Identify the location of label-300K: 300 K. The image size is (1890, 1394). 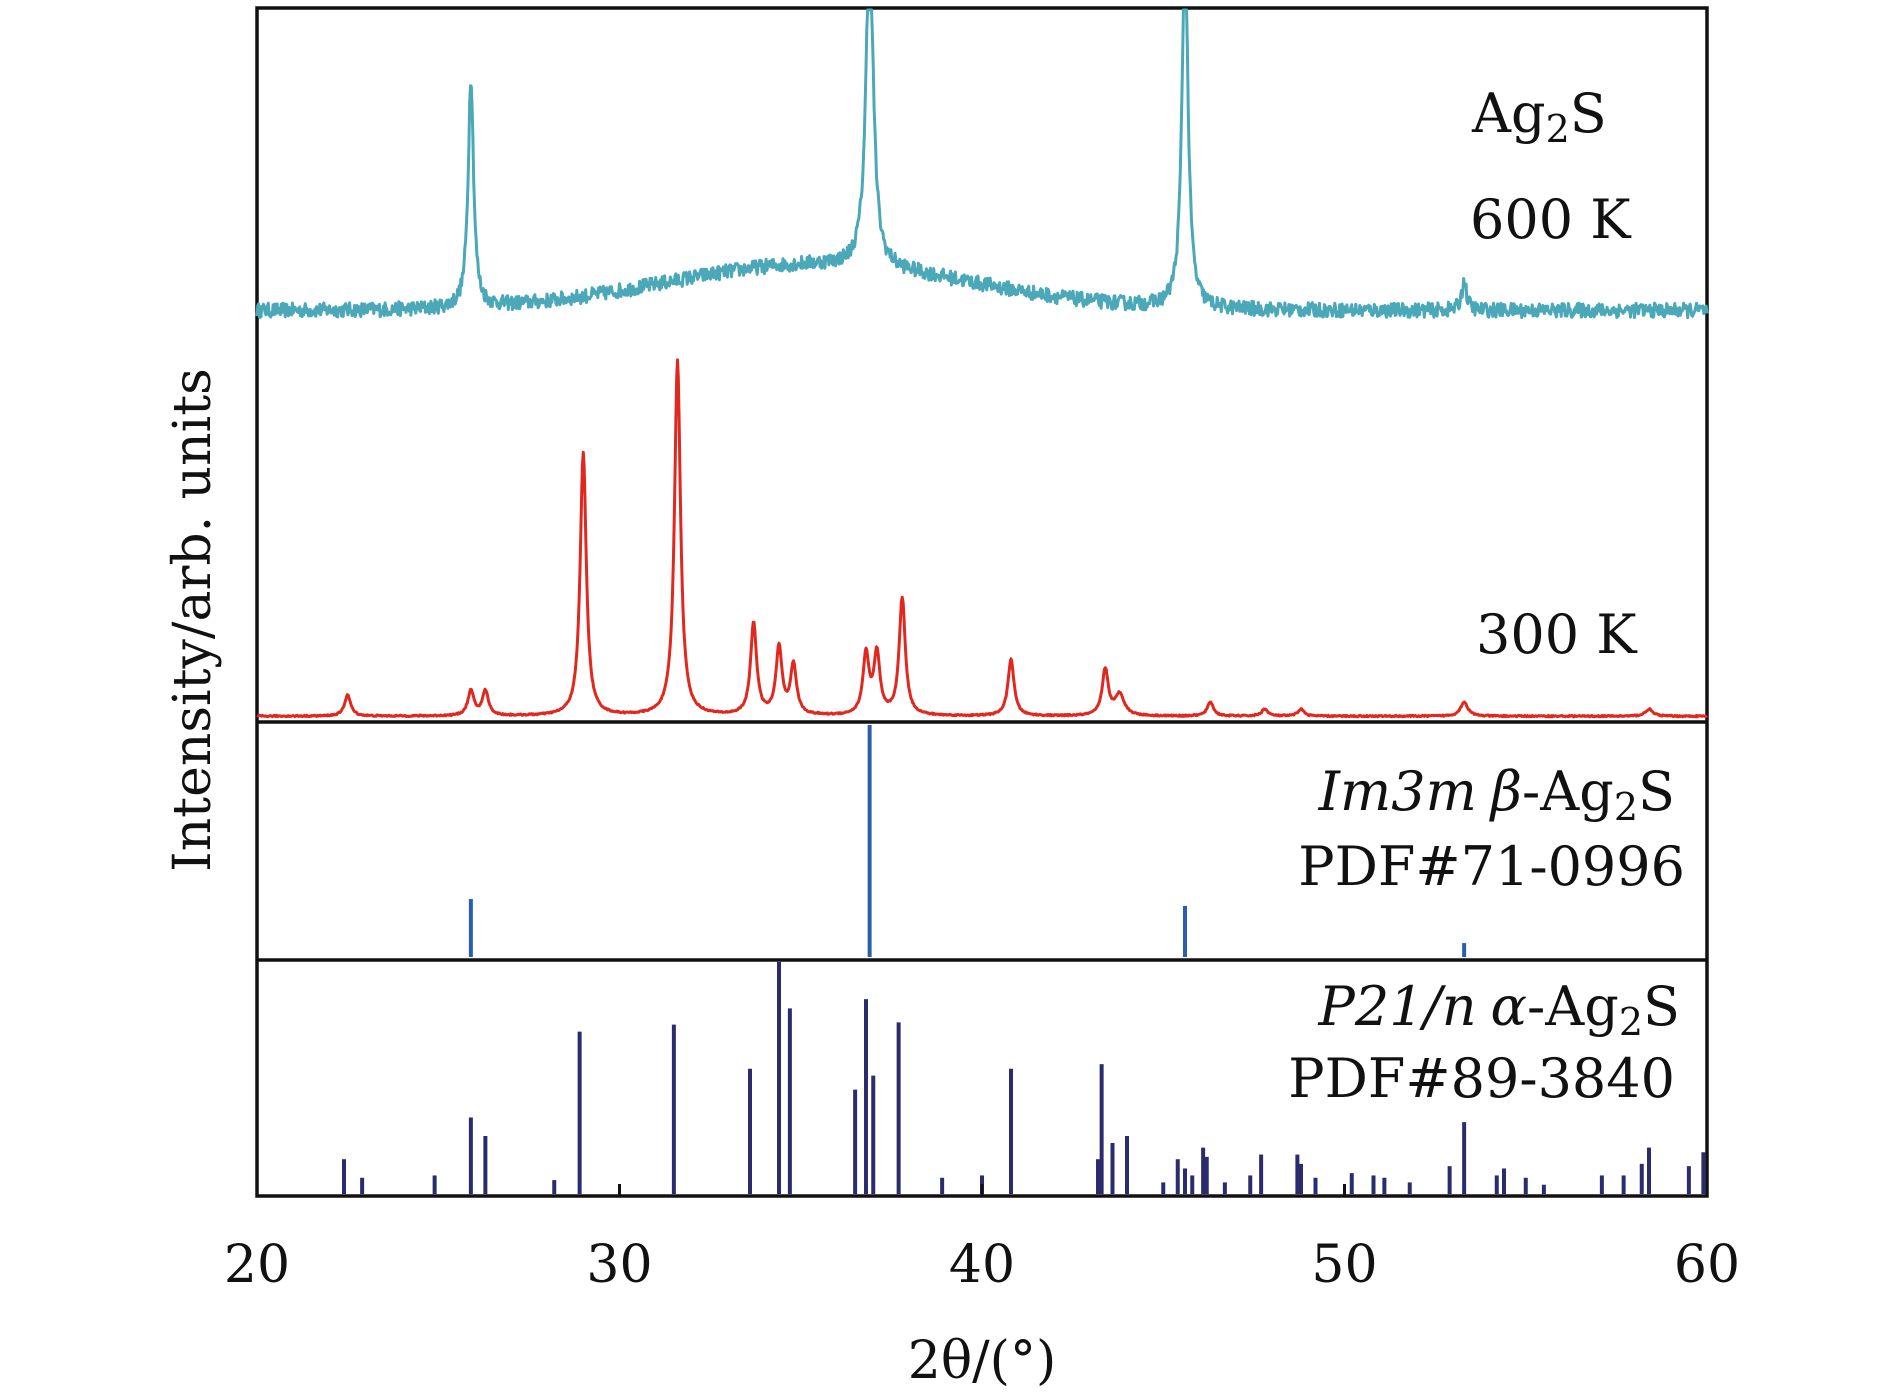
(1557, 634).